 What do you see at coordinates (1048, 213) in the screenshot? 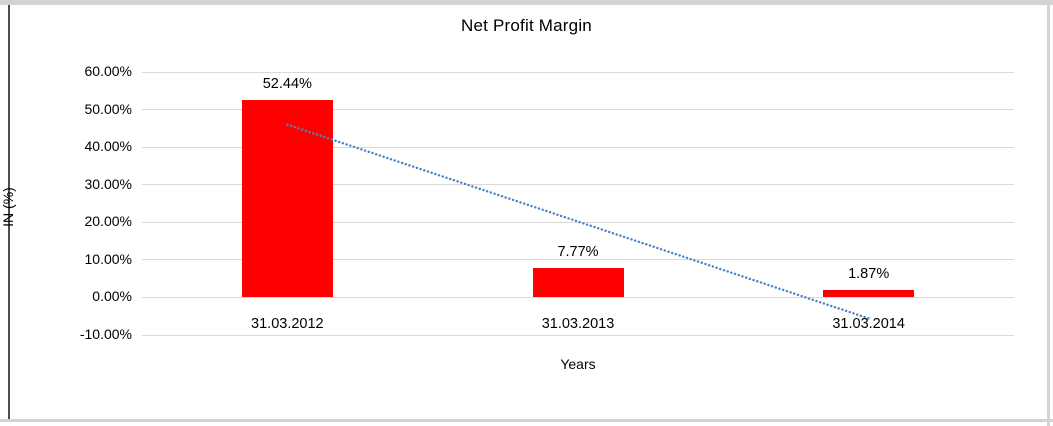
I see `frame-border-right` at bounding box center [1048, 213].